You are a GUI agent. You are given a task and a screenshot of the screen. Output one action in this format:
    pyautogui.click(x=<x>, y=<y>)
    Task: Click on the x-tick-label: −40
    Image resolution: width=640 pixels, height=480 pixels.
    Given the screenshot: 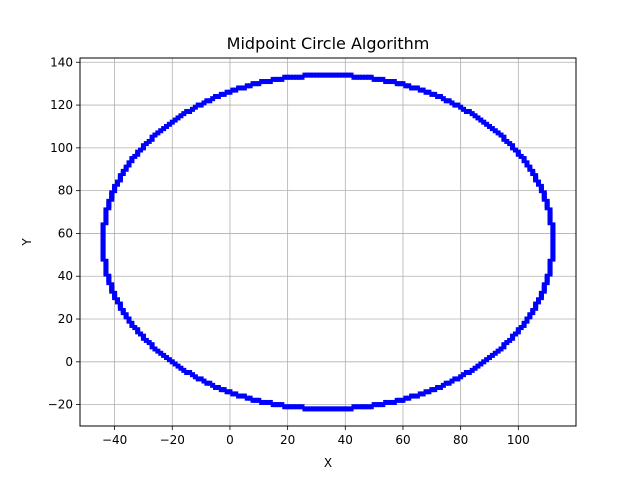 What is the action you would take?
    pyautogui.click(x=114, y=440)
    